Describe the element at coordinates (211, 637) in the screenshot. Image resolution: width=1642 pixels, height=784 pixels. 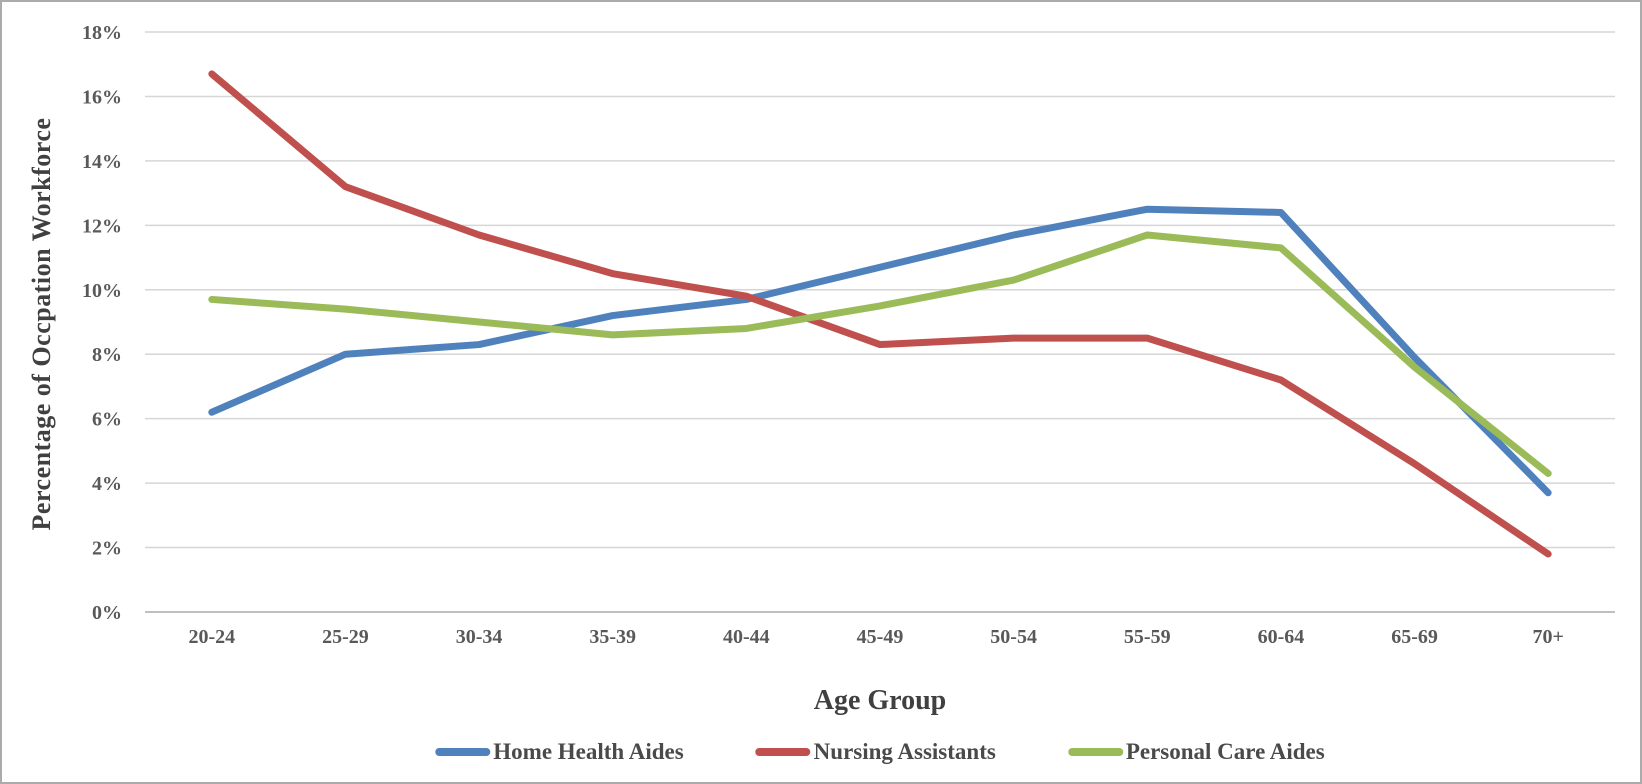
I see `x-tick-label: 20-24` at that location.